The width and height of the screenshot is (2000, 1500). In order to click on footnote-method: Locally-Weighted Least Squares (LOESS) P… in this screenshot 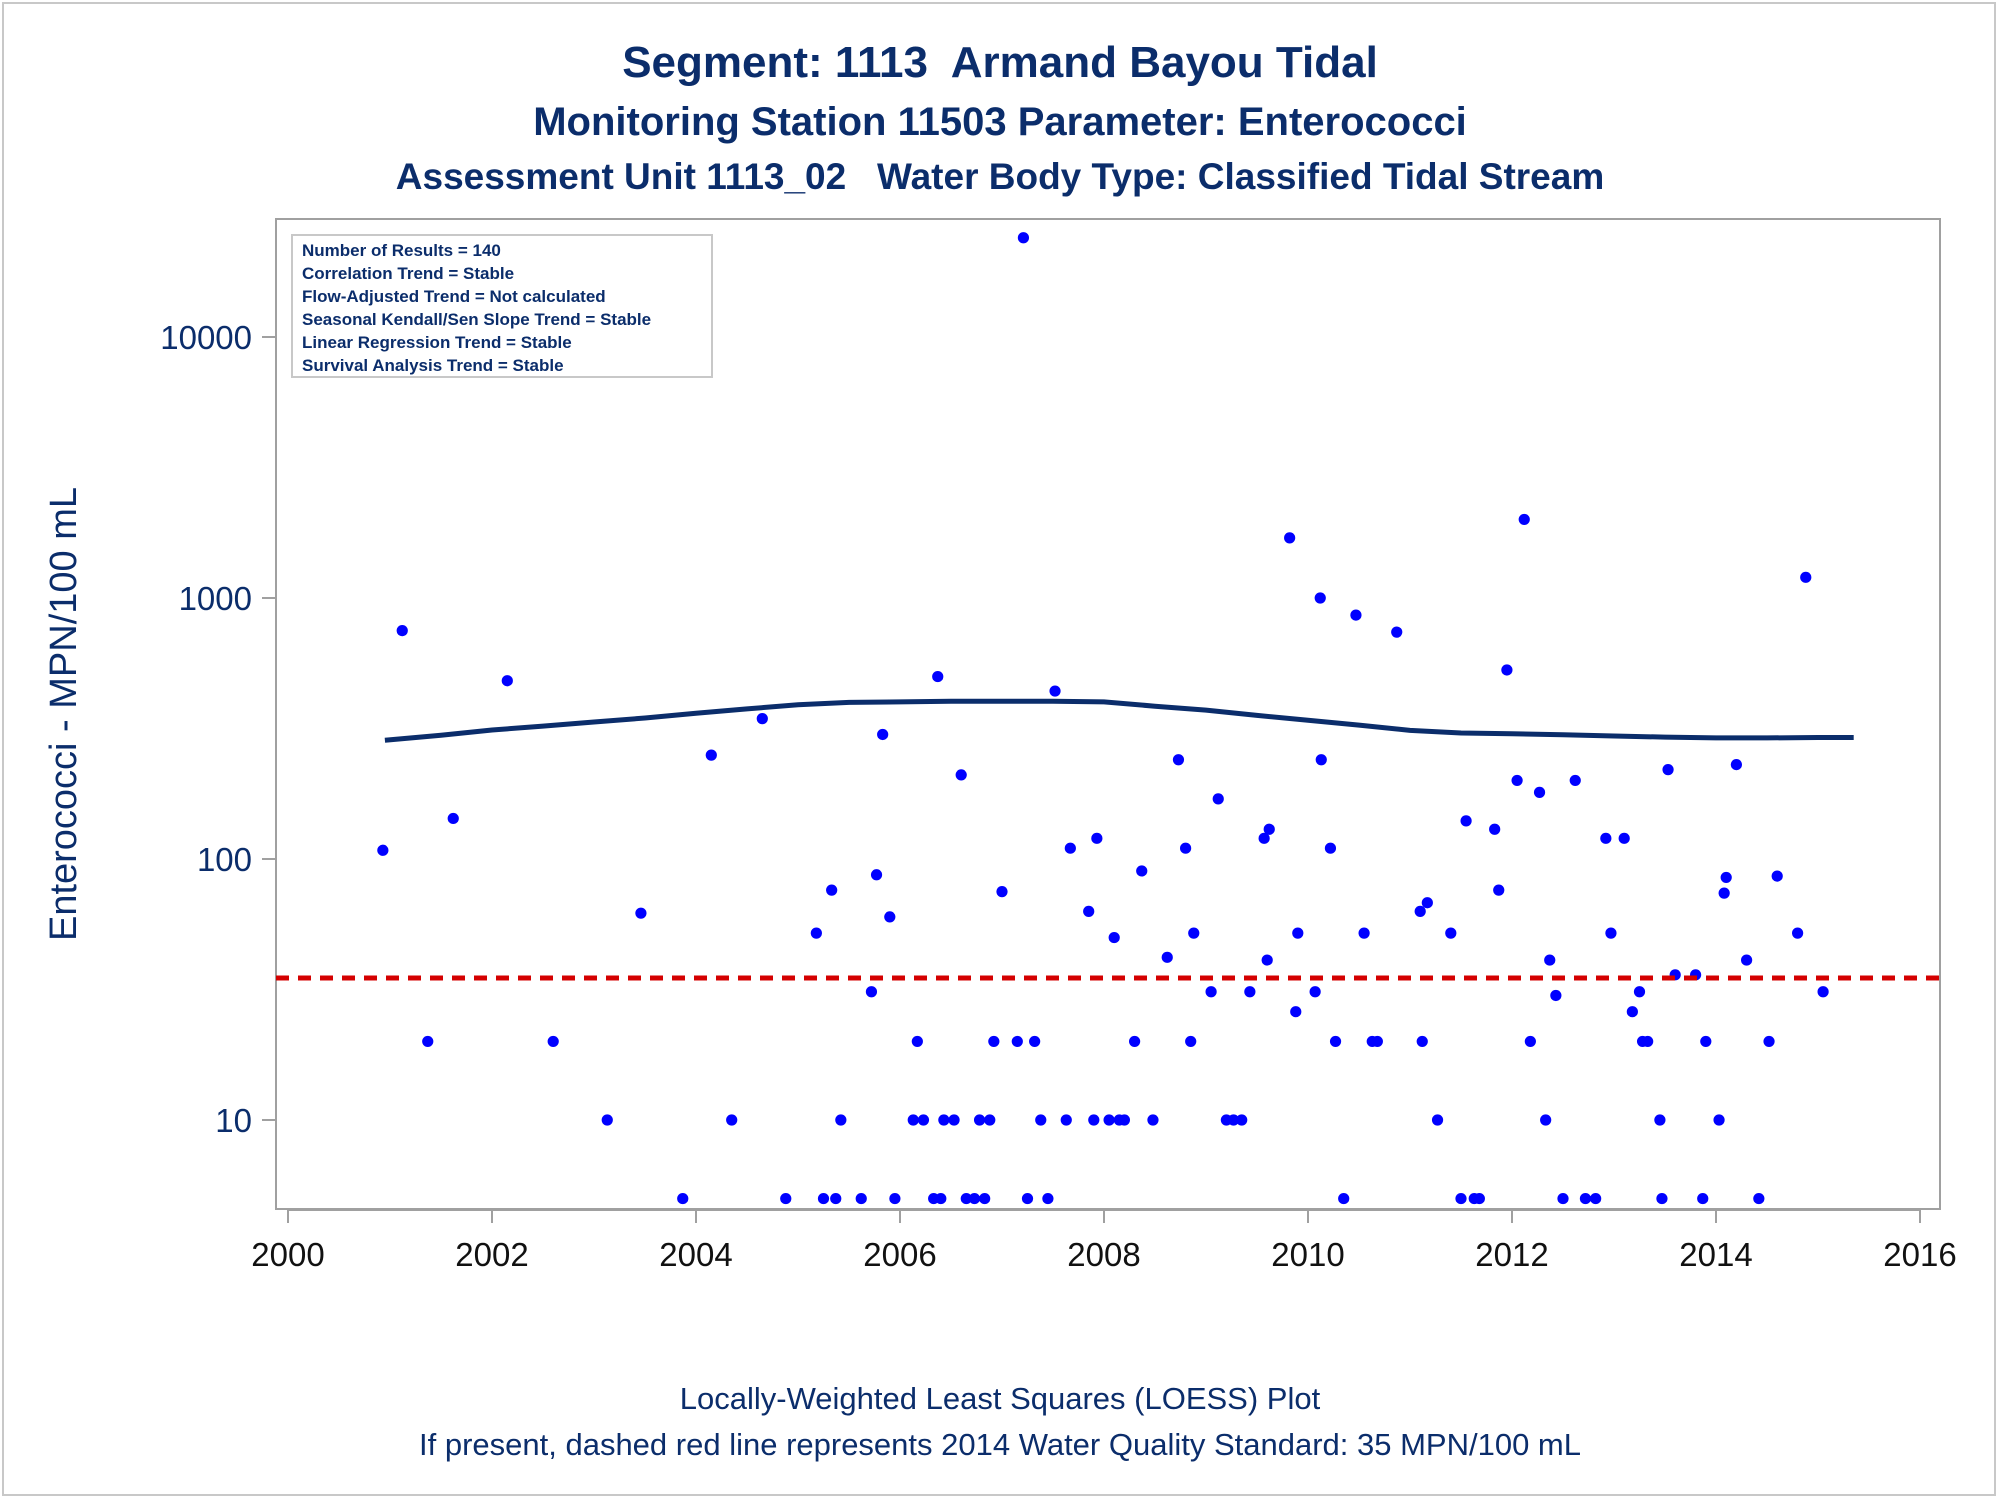, I will do `click(1000, 1398)`.